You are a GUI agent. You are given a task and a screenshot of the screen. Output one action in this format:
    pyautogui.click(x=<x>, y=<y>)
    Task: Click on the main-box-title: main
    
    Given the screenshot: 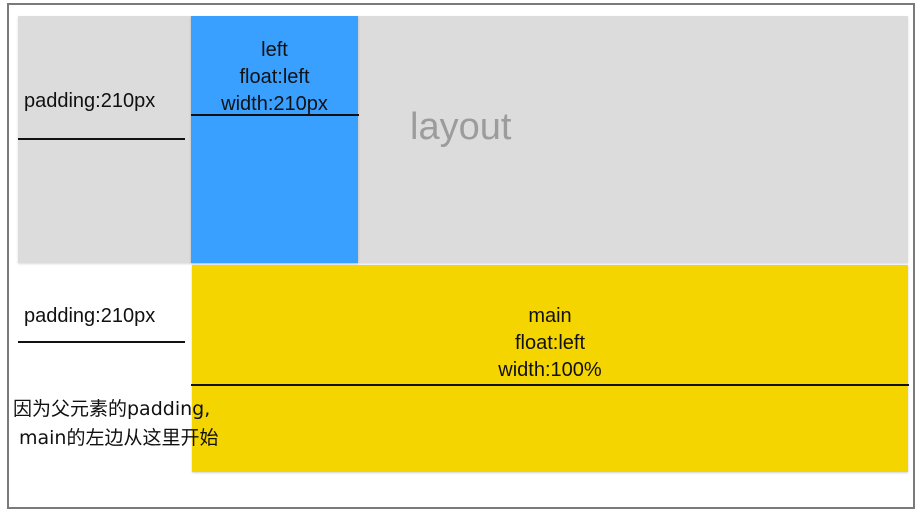 What is the action you would take?
    pyautogui.click(x=550, y=316)
    